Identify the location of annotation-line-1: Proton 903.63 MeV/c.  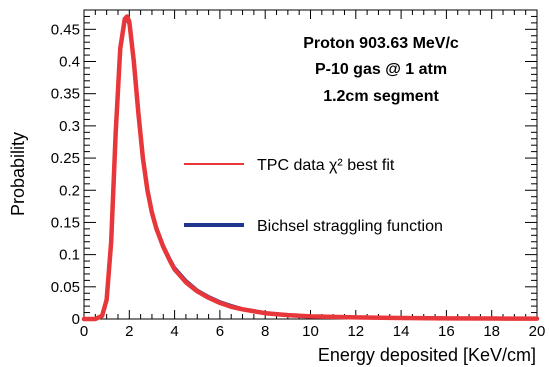
(381, 43).